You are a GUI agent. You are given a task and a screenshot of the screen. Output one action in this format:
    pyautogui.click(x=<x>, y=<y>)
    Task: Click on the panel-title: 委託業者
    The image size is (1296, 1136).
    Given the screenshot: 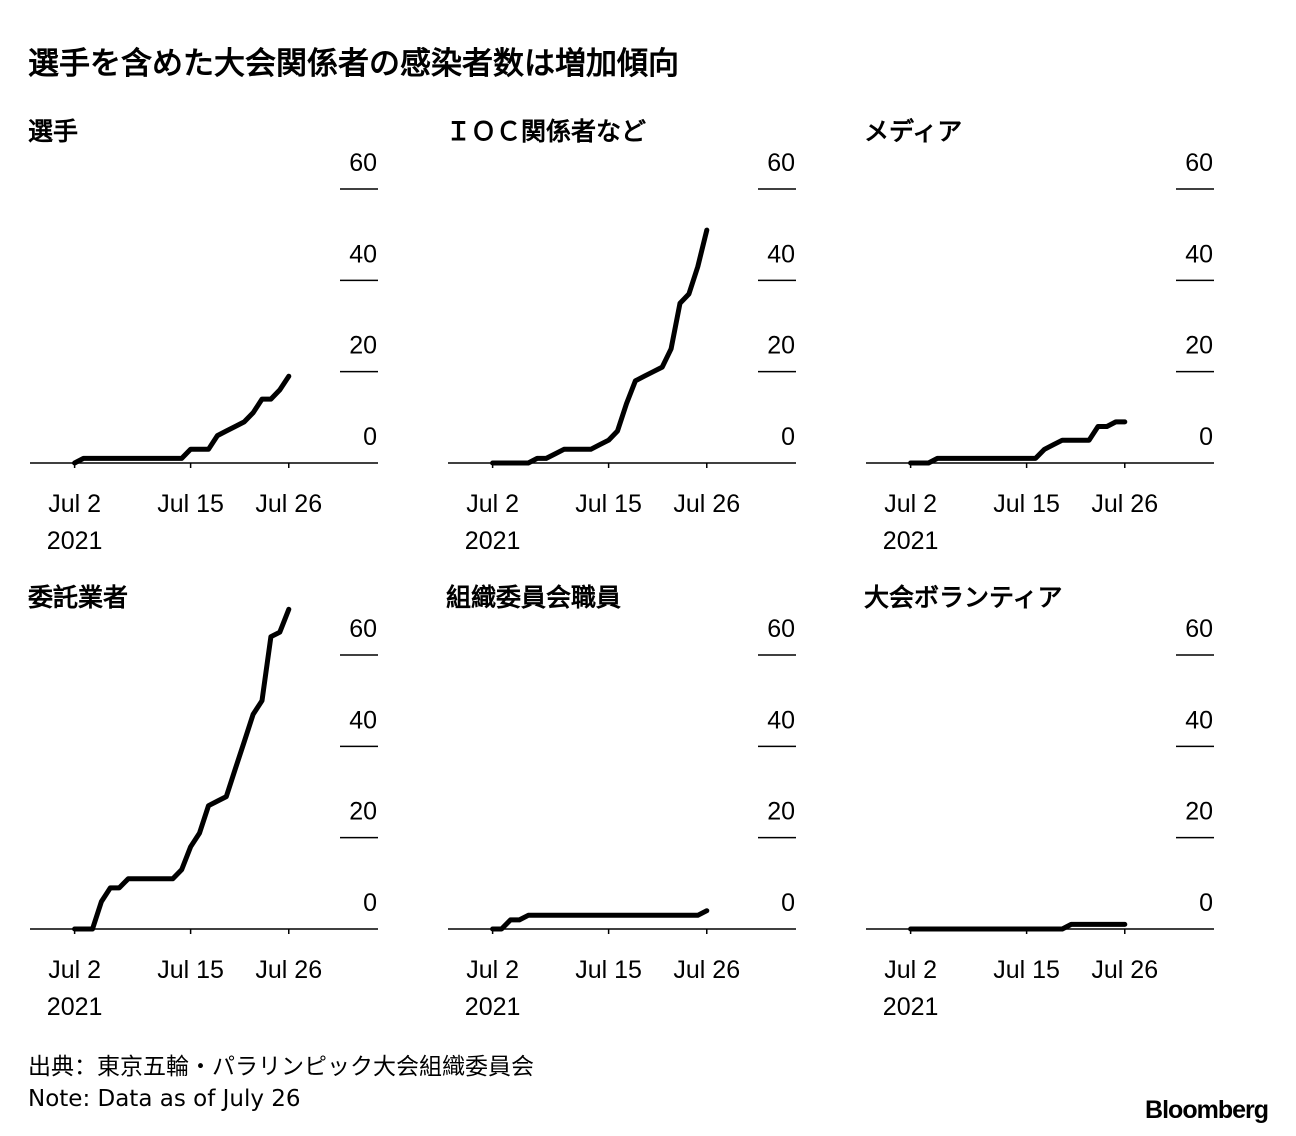 What is the action you would take?
    pyautogui.click(x=77, y=597)
    